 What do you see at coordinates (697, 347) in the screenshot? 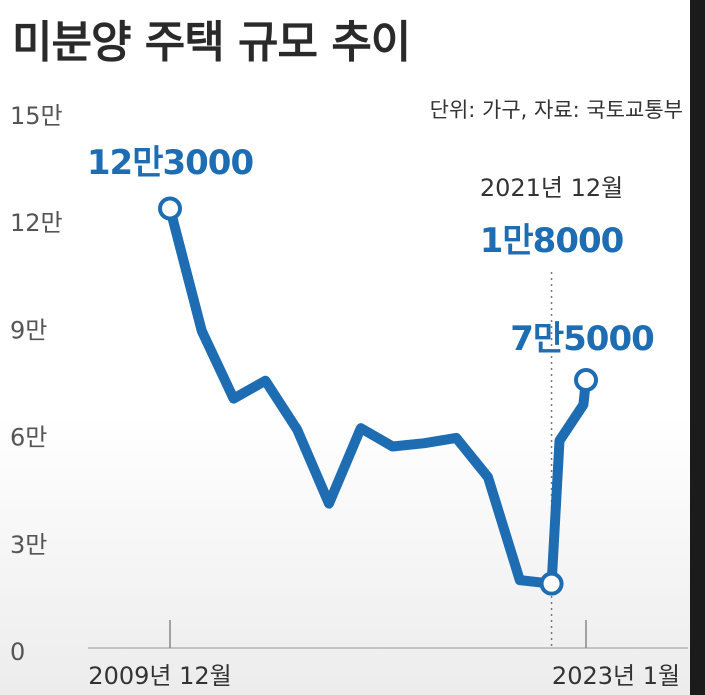
I see `frame-edge` at bounding box center [697, 347].